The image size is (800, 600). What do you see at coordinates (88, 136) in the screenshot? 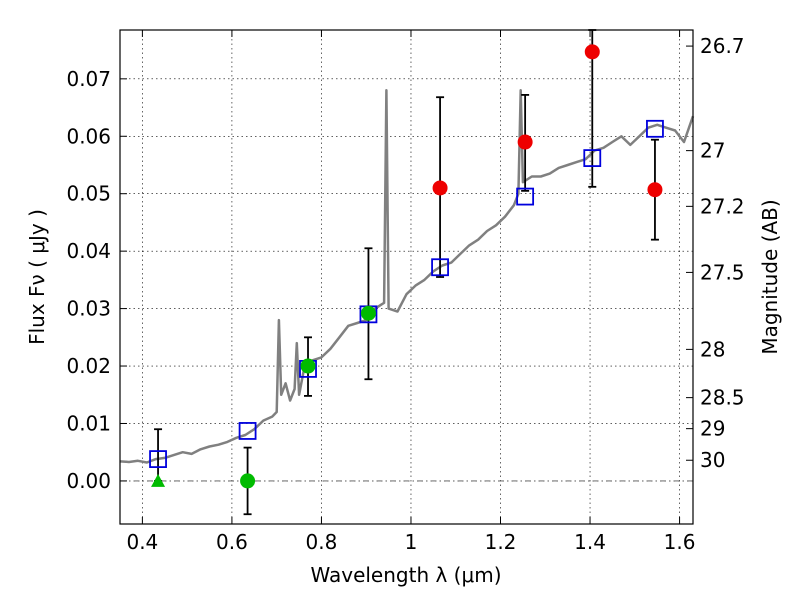
I see `y-tick-label: 0.06` at bounding box center [88, 136].